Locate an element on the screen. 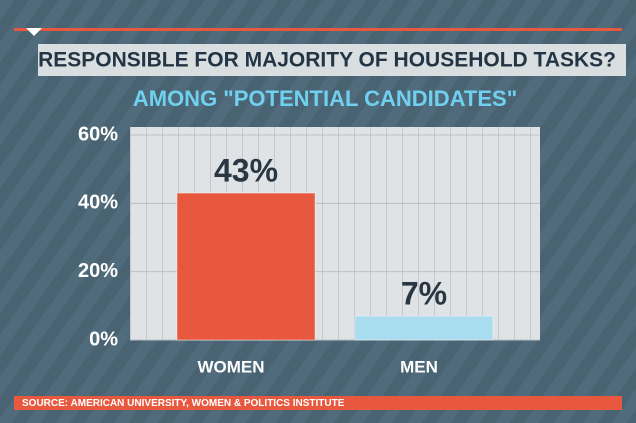 This screenshot has width=636, height=423. source-bar is located at coordinates (318, 403).